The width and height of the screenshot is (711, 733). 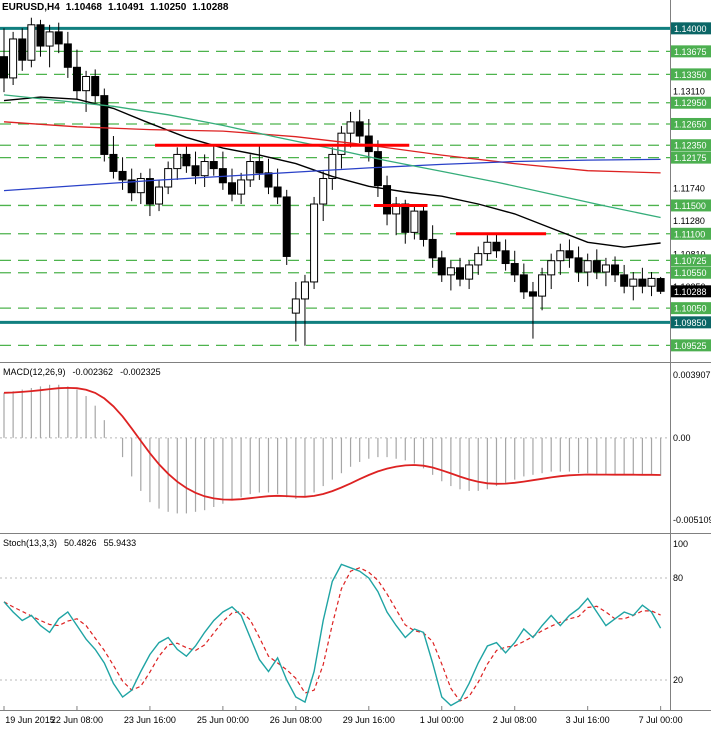 I want to click on current-price-box, so click(x=691, y=291).